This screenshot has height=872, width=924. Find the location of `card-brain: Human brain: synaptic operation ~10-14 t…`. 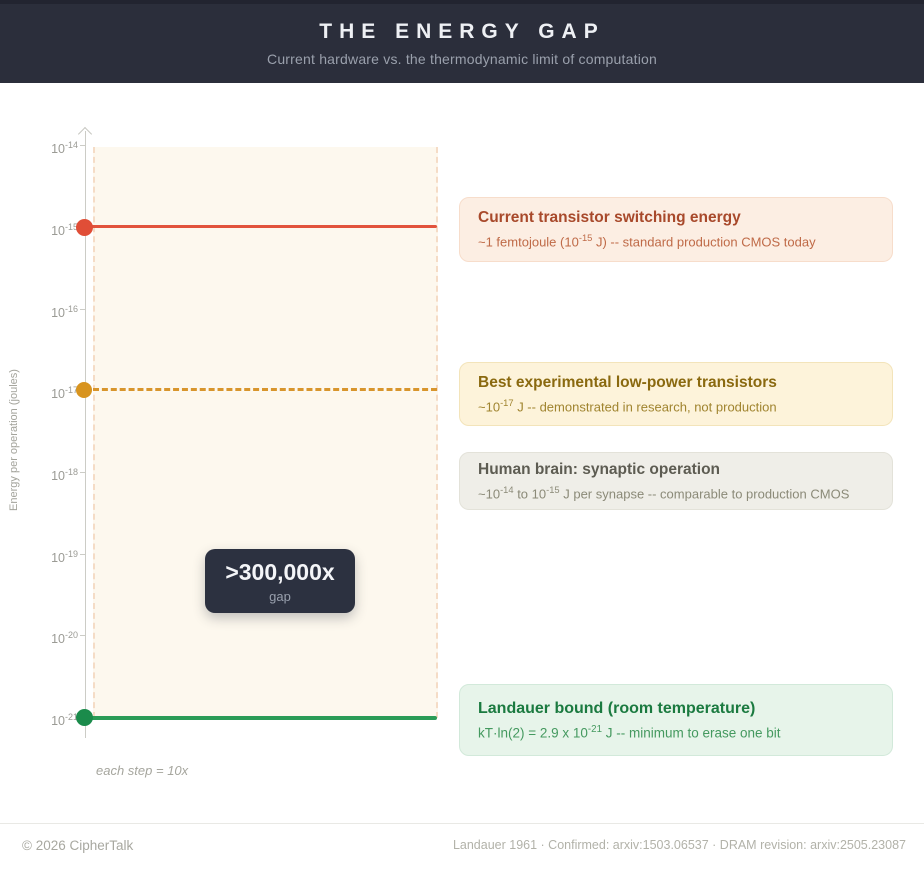

card-brain: Human brain: synaptic operation ~10-14 t… is located at coordinates (676, 481).